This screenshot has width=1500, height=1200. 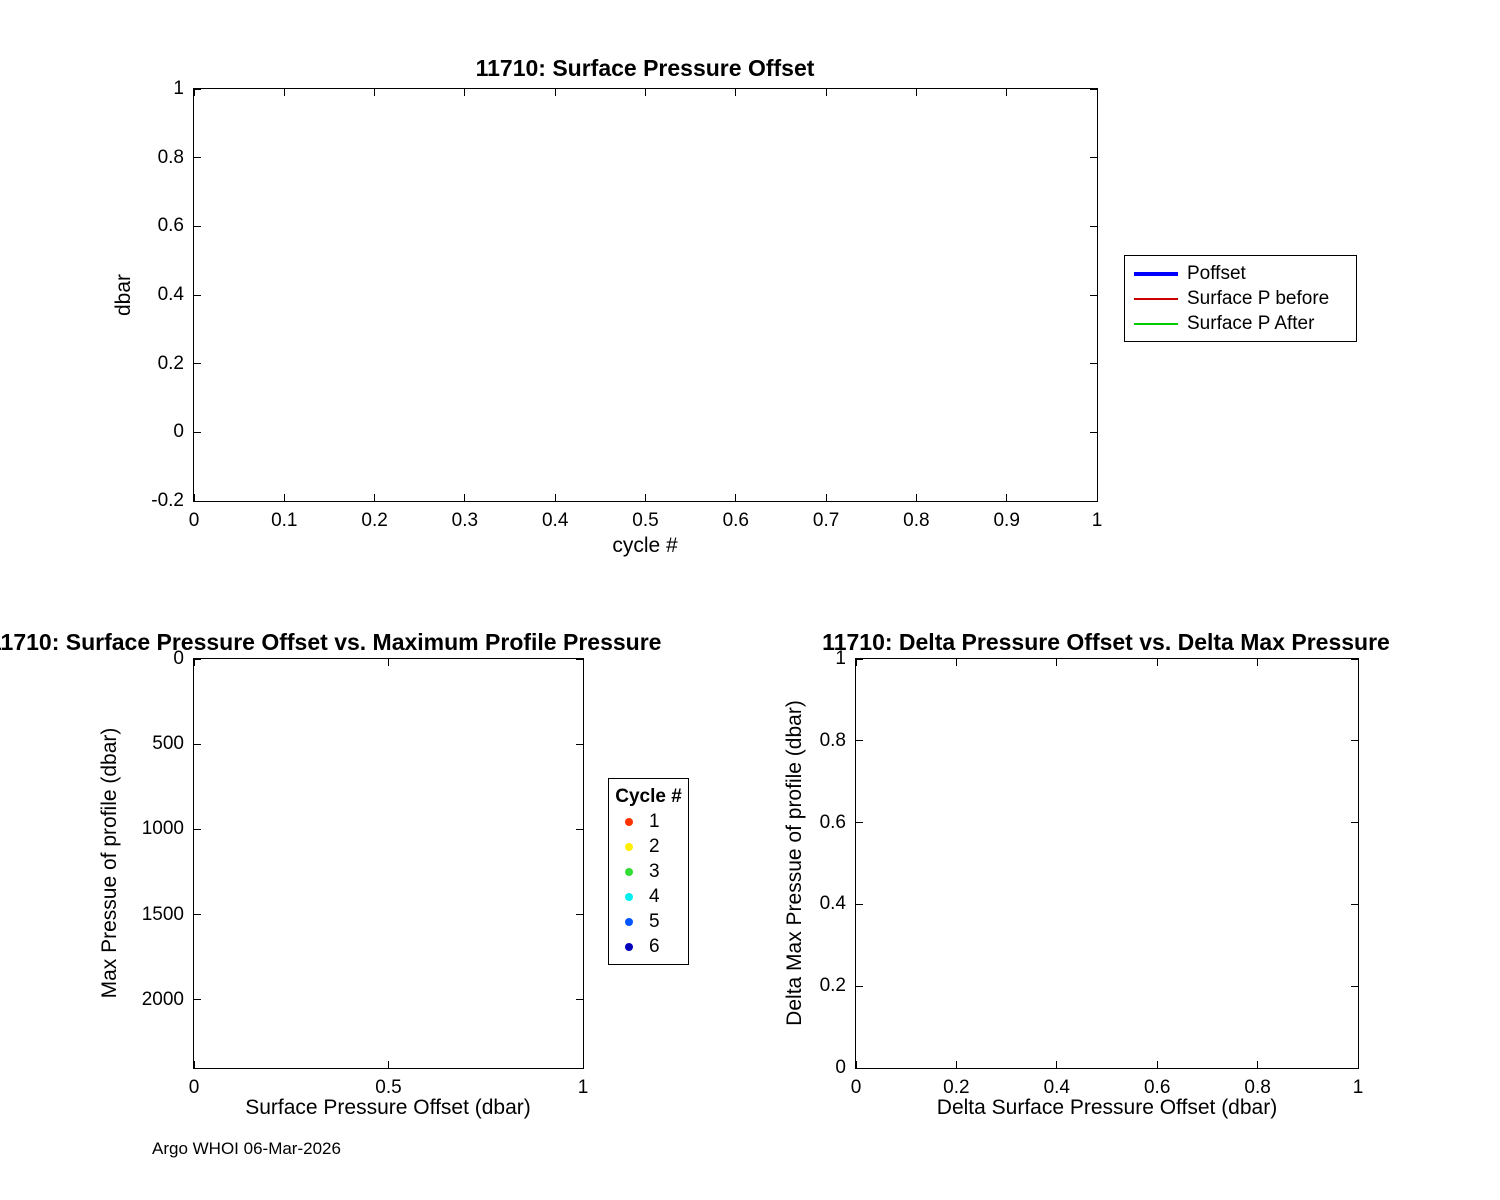 I want to click on legend-entry: 5, so click(x=648, y=921).